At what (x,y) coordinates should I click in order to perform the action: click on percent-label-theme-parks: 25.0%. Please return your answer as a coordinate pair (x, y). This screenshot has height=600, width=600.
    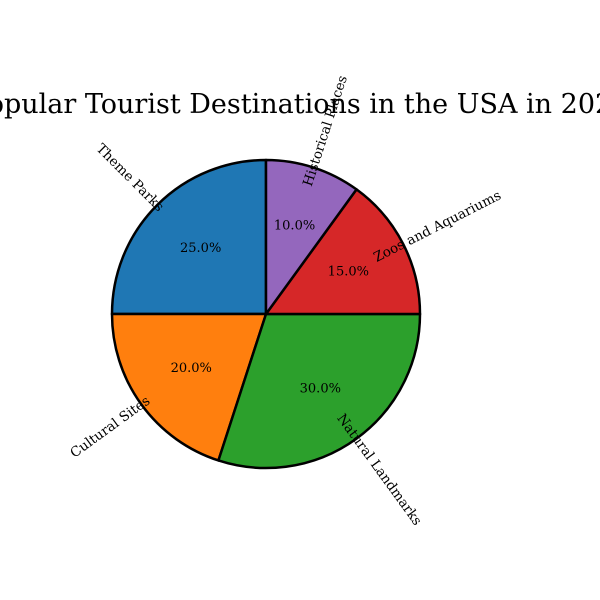
    Looking at the image, I should click on (200, 248).